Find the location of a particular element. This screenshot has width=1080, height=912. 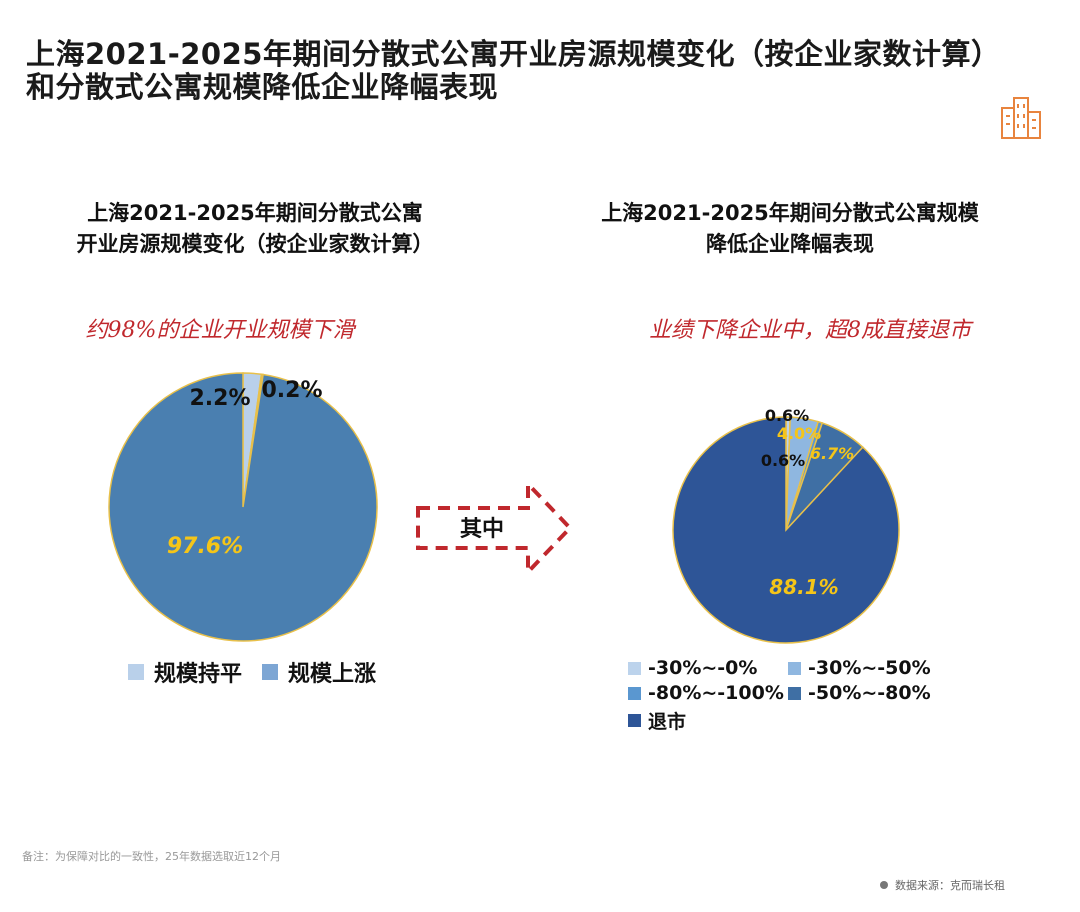

page-title-line-1: 上海2021-2025年期间分散式公寓开业房源规模变化（按企业家数计算） is located at coordinates (513, 54).